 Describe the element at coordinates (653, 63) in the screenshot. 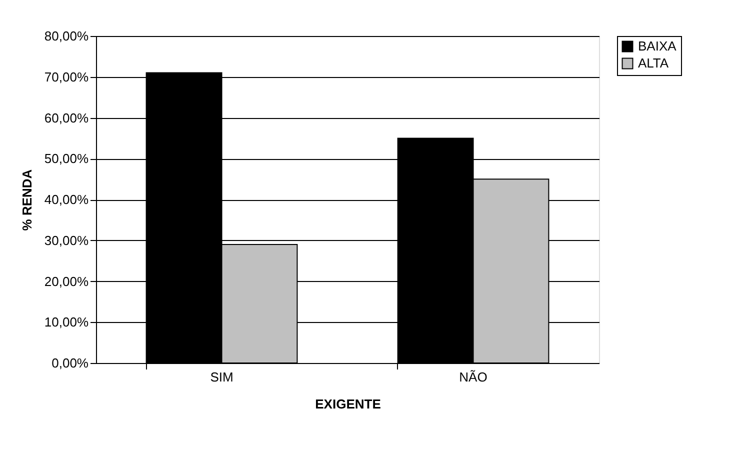

I see `legend-label: ALTA` at that location.